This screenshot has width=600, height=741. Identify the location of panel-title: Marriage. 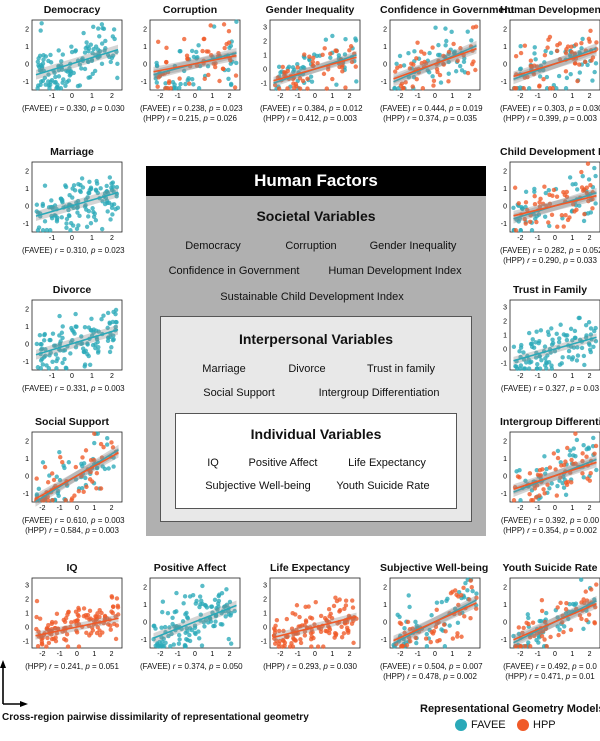
(72, 152).